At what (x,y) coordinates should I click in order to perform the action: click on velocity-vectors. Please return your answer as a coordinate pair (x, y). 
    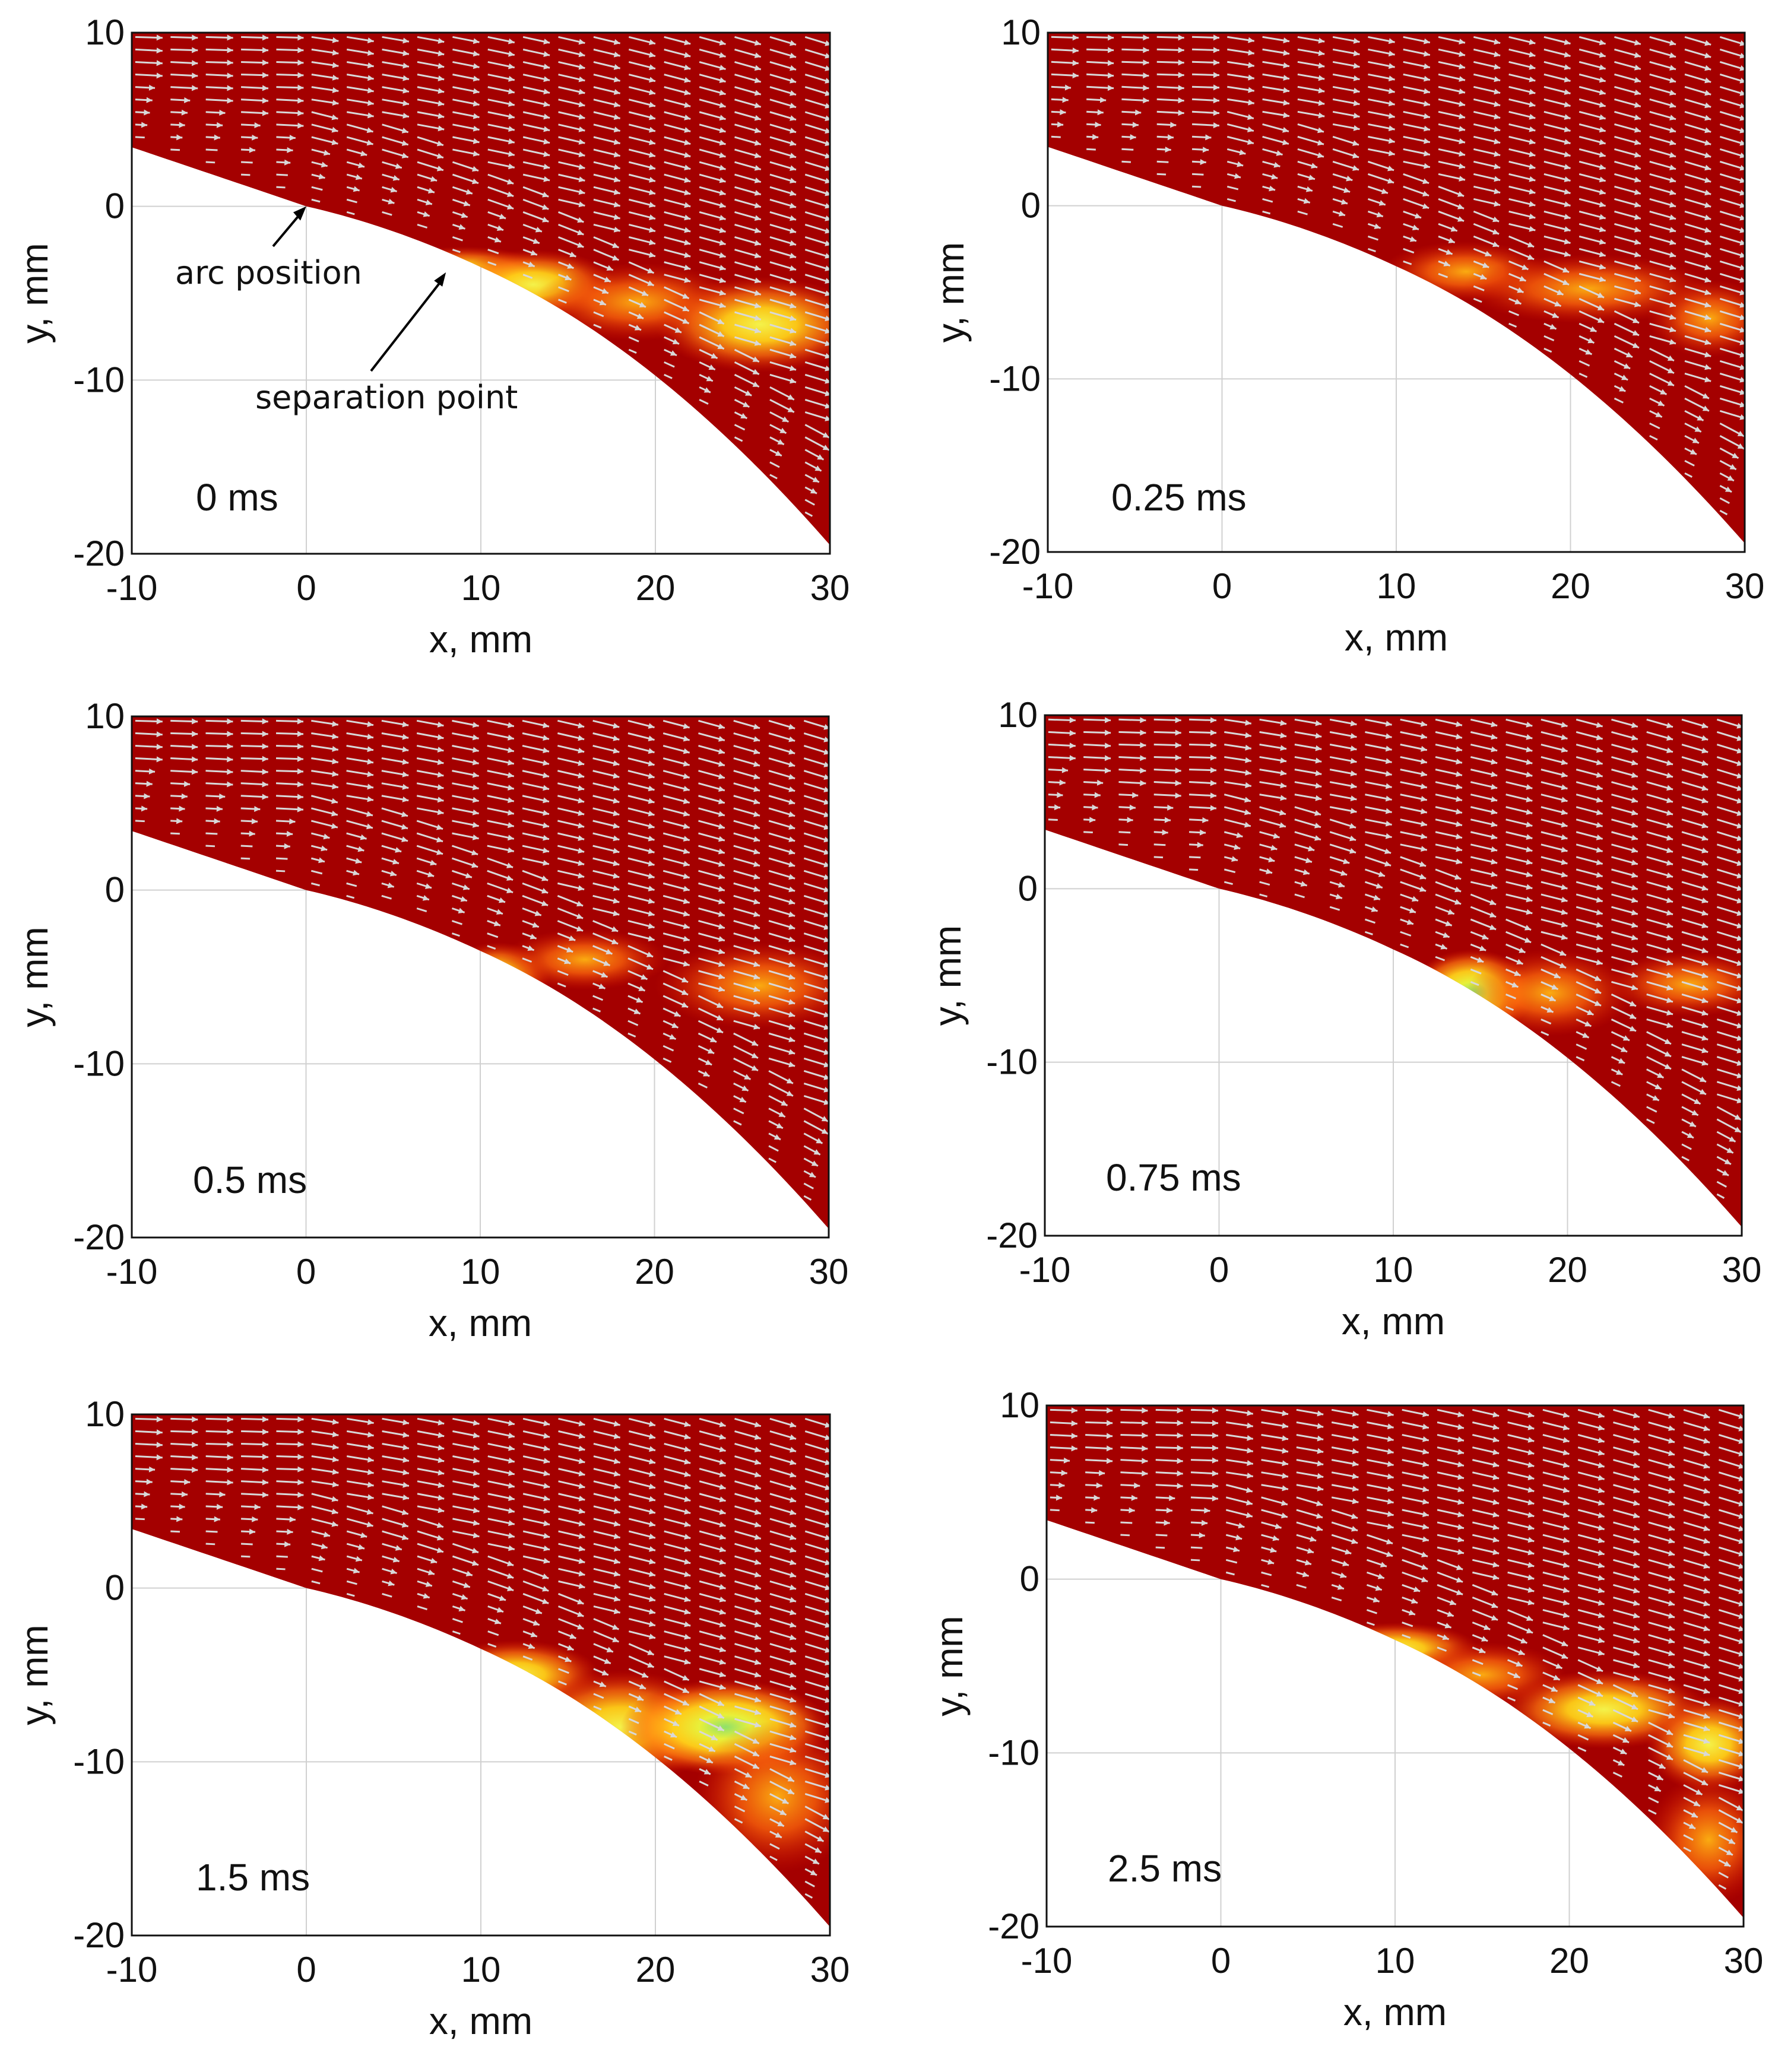
    Looking at the image, I should click on (482, 275).